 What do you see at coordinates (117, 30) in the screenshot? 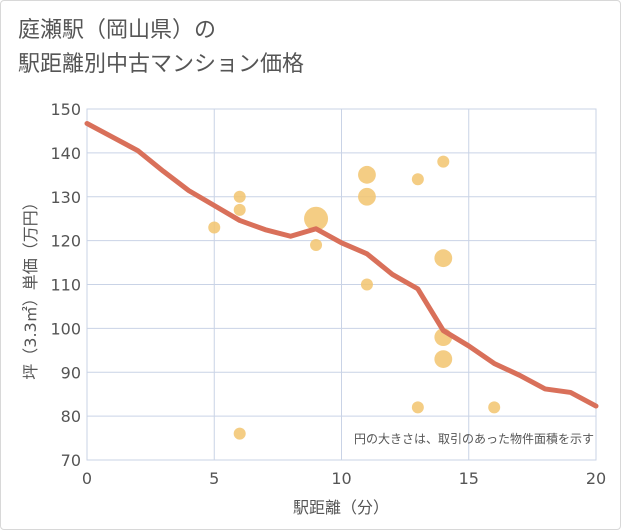
I see `chart-title-line1: 庭瀬駅（岡山県）の` at bounding box center [117, 30].